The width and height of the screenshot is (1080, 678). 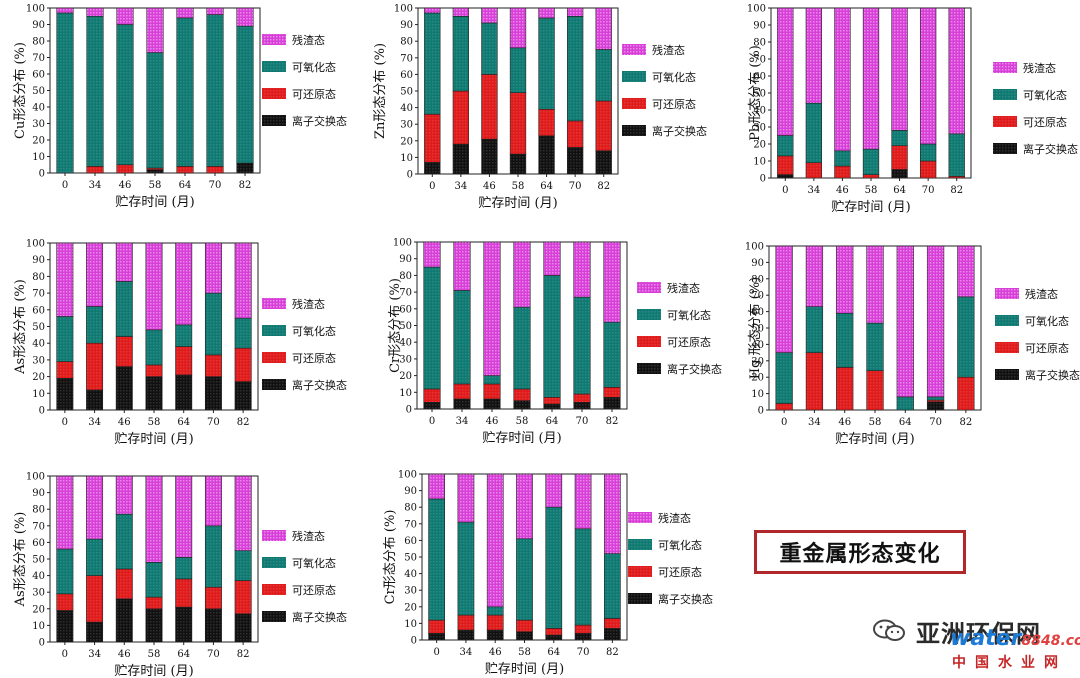 I want to click on legend-label: 残渣态, so click(x=674, y=518).